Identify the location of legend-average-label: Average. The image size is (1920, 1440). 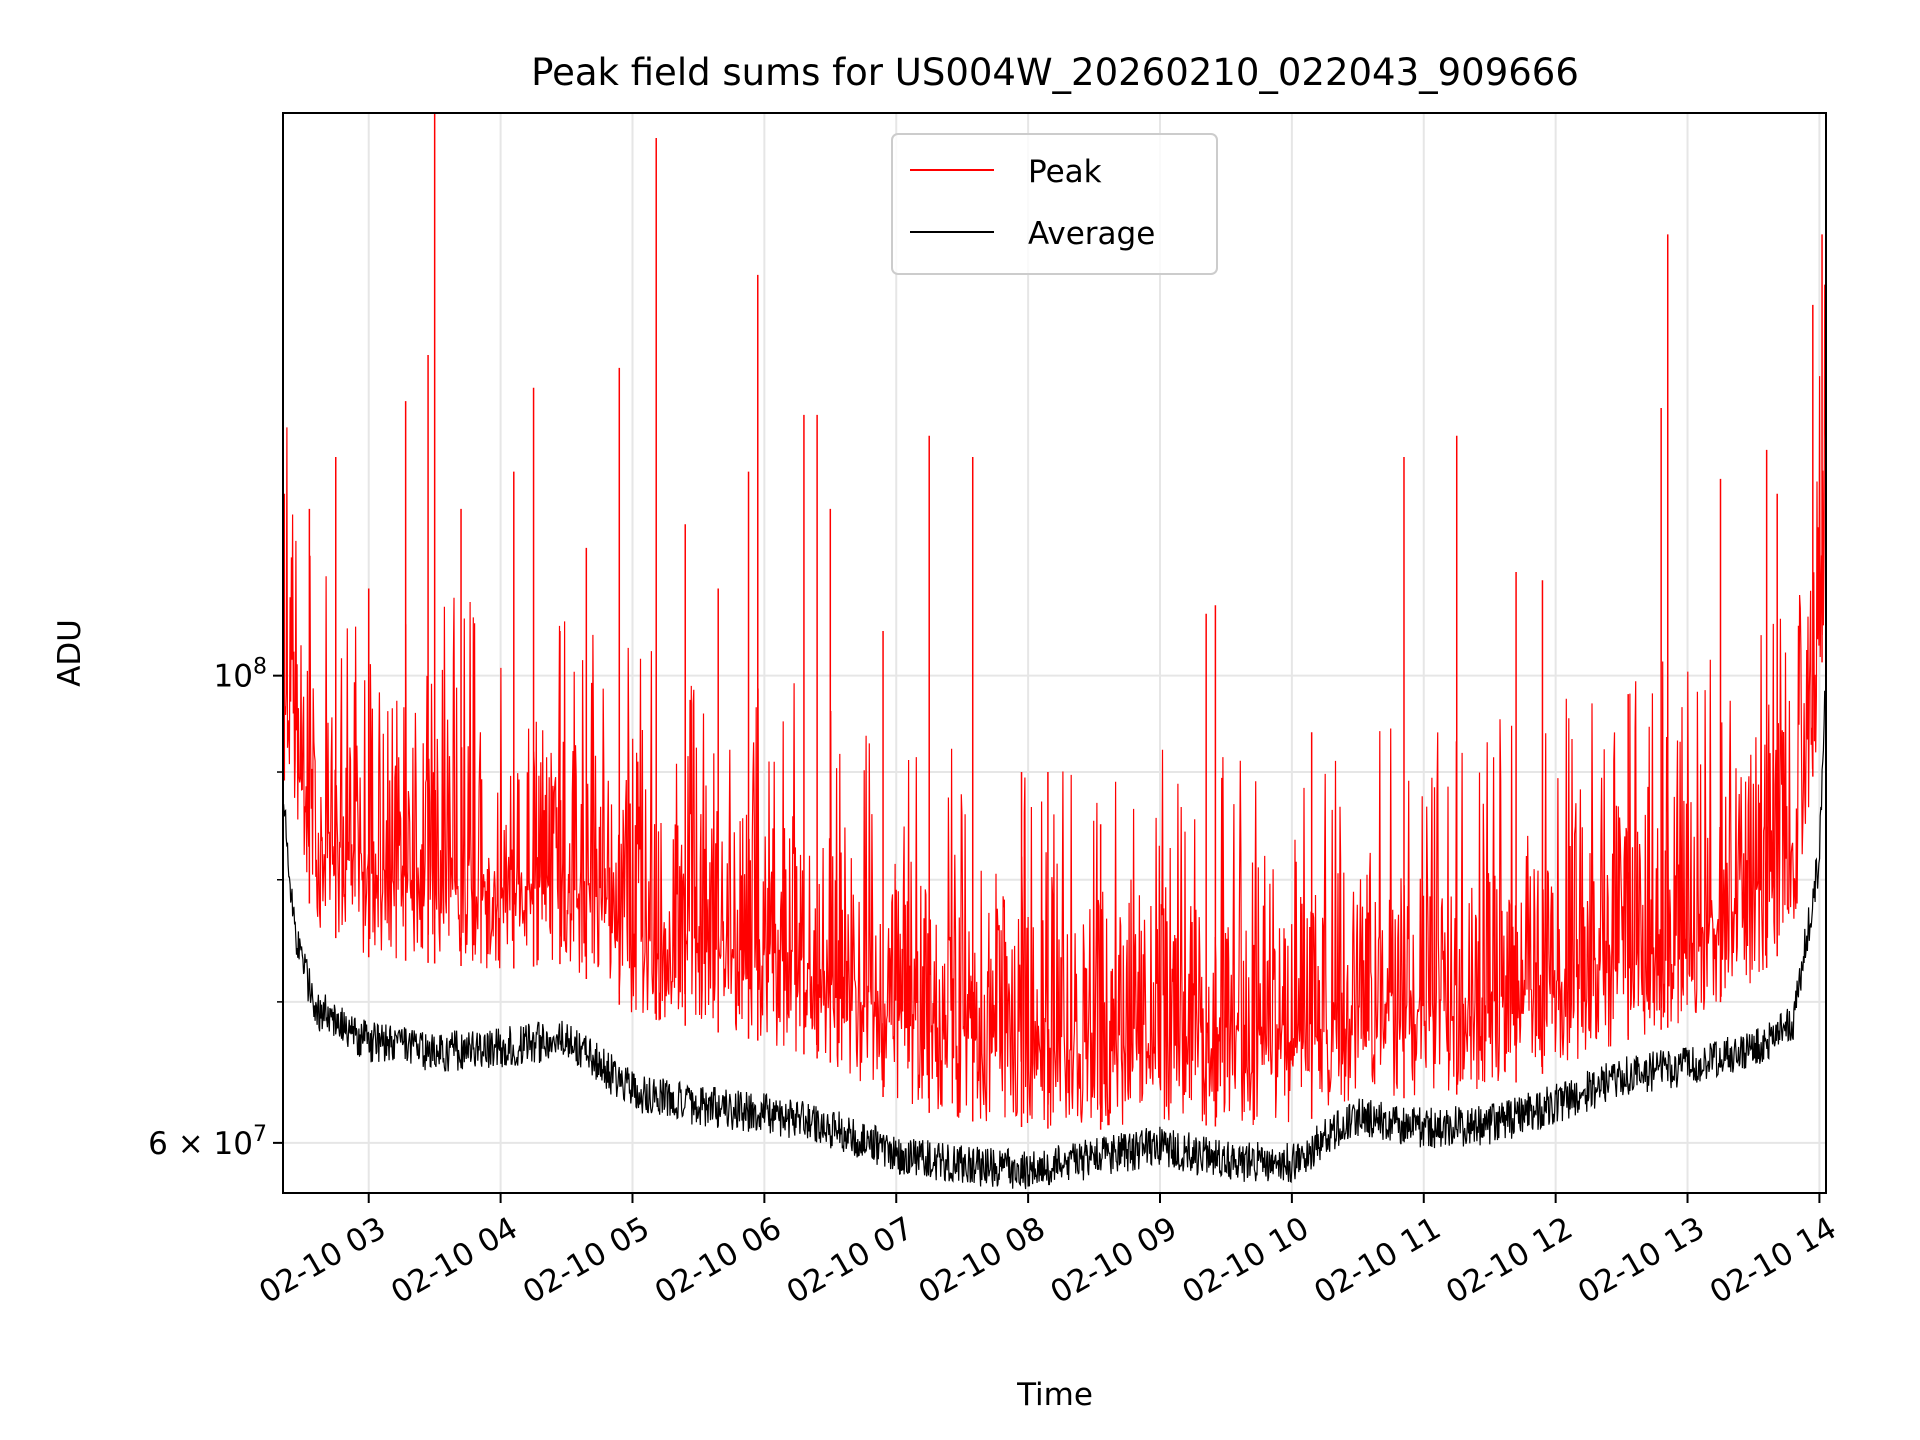
(1091, 234).